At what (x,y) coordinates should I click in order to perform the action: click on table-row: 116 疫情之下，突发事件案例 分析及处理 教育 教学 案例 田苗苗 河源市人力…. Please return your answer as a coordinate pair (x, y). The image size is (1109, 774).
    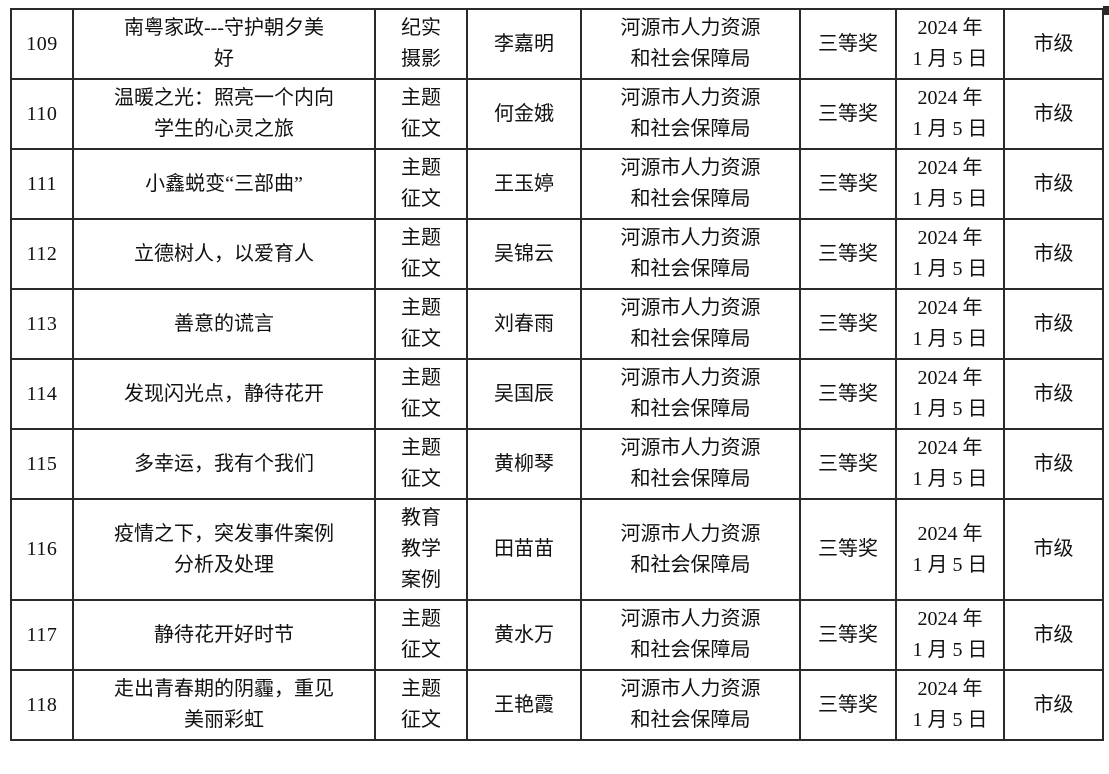
    Looking at the image, I should click on (557, 549).